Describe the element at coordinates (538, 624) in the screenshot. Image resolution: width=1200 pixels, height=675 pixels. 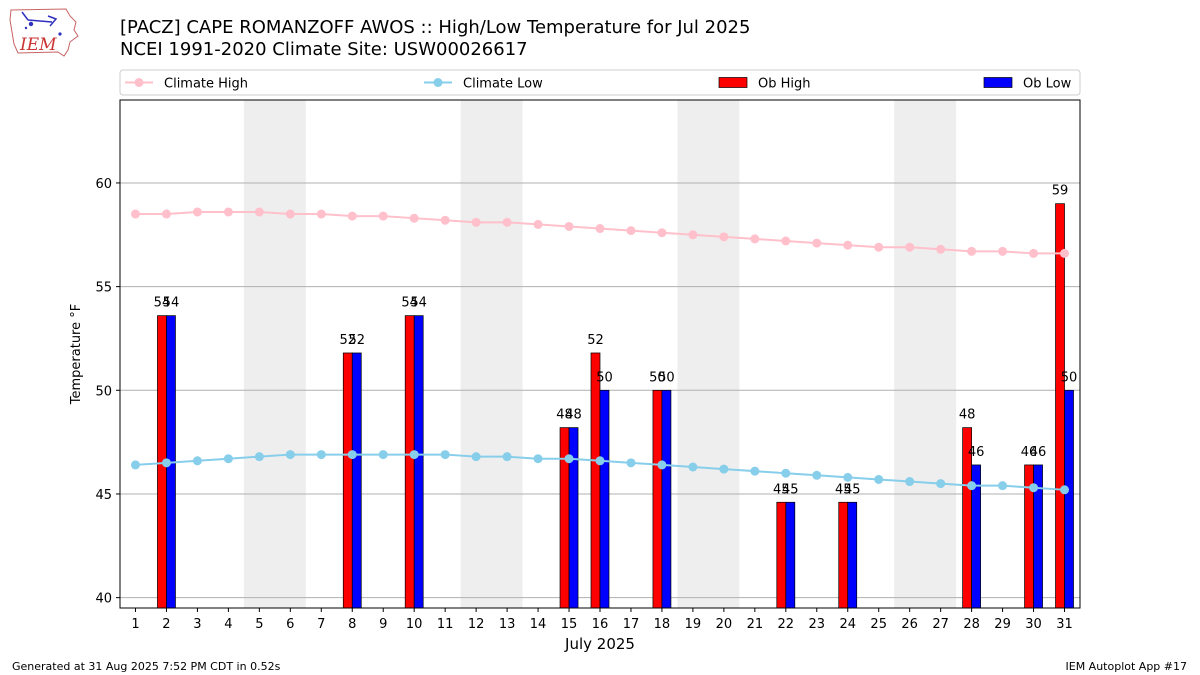
I see `x-tick-label: 14` at that location.